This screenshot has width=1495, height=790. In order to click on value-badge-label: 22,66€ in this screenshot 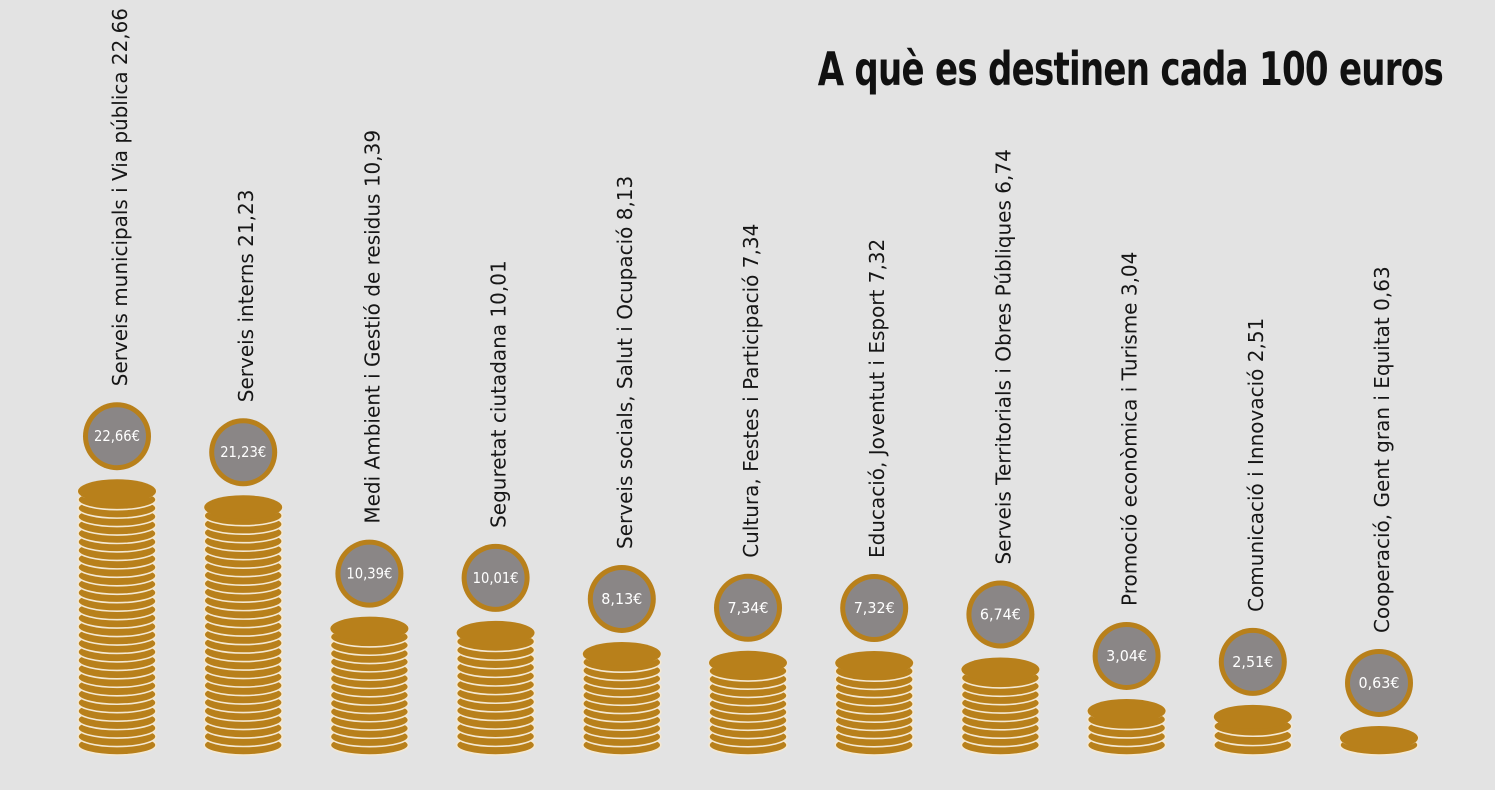, I will do `click(117, 436)`.